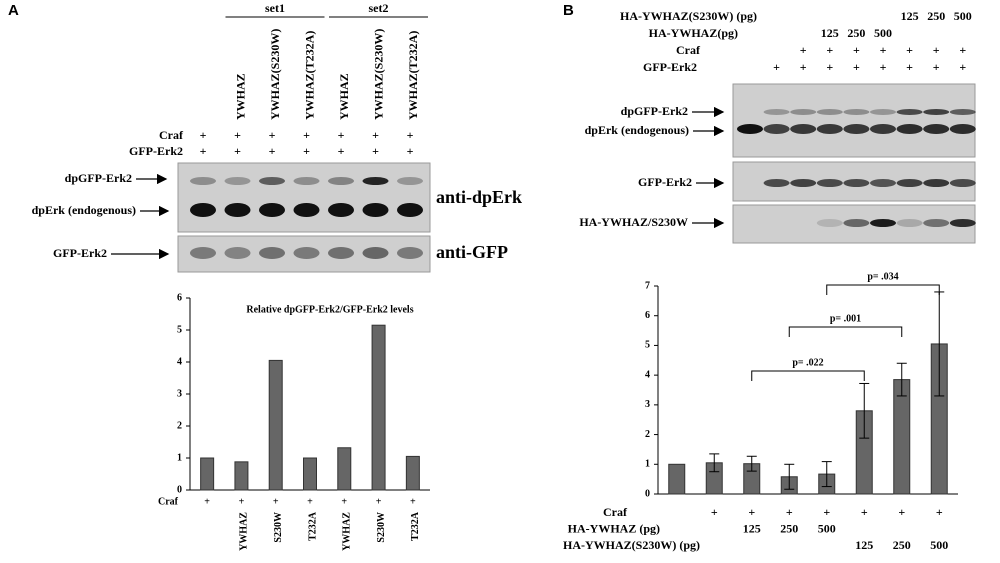 The image size is (1000, 563). I want to click on band-label: GFP-Erk2, so click(80, 253).